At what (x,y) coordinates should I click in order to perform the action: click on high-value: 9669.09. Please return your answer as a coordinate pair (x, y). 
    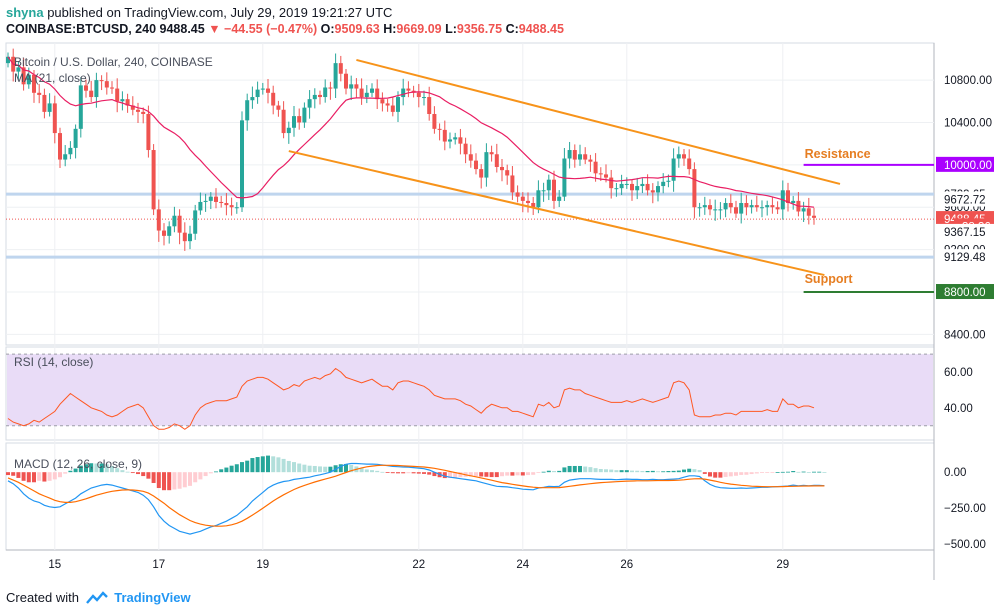
    Looking at the image, I should click on (419, 29).